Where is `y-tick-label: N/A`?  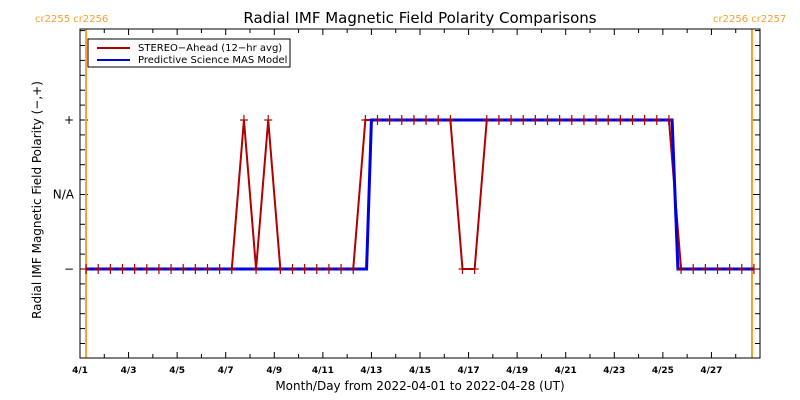 y-tick-label: N/A is located at coordinates (64, 195).